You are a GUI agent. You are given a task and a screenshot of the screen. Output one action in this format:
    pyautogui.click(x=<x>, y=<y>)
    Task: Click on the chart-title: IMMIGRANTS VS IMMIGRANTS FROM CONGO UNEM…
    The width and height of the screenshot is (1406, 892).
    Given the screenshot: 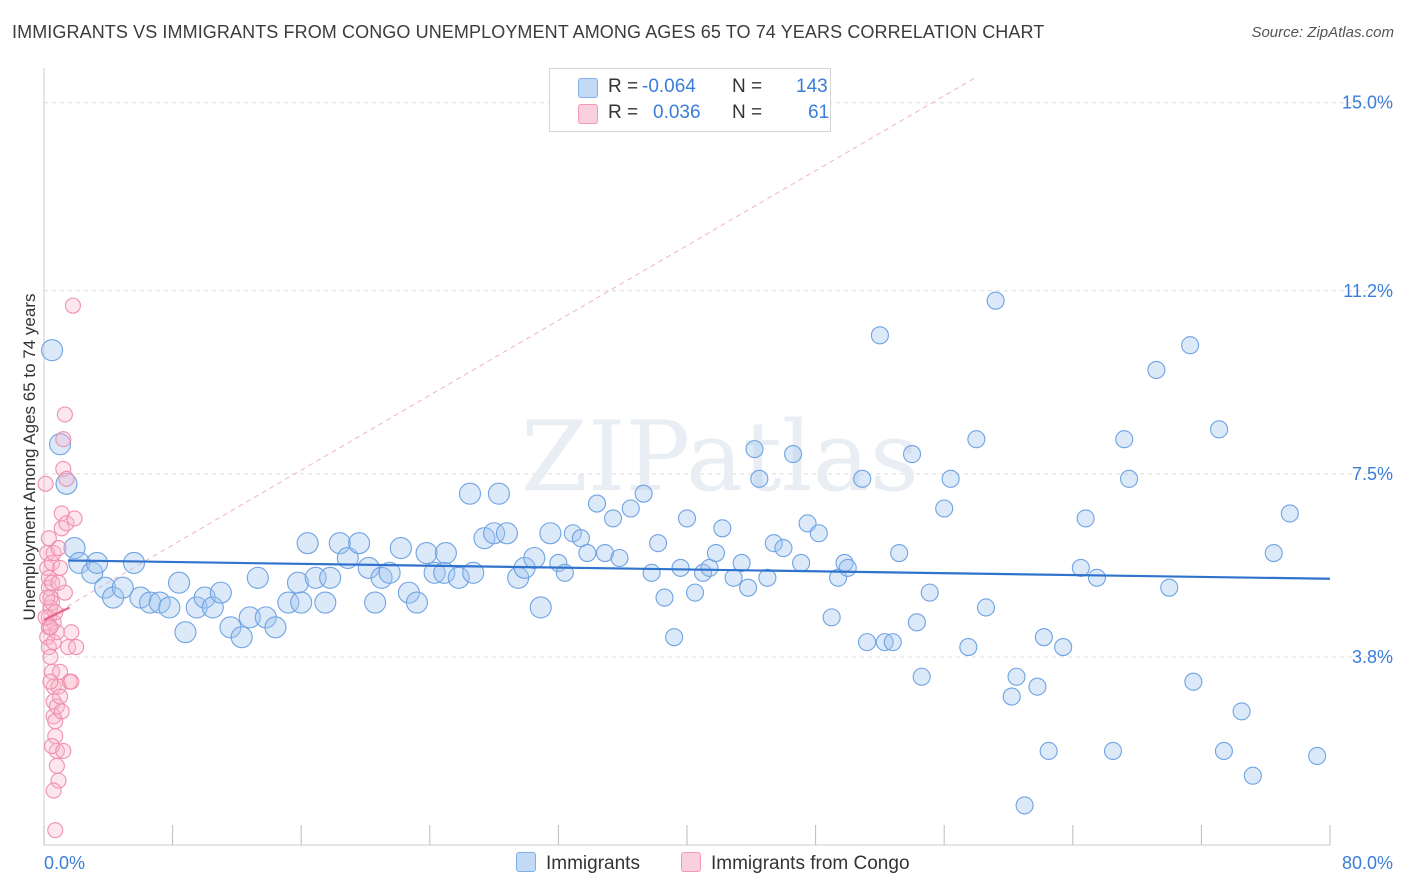 What is the action you would take?
    pyautogui.click(x=528, y=32)
    